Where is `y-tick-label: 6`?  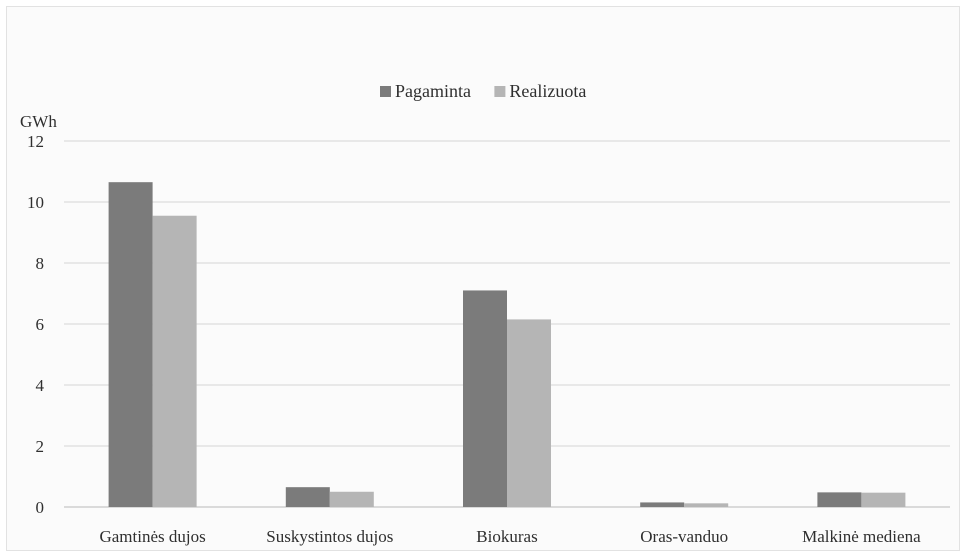 y-tick-label: 6 is located at coordinates (40, 324).